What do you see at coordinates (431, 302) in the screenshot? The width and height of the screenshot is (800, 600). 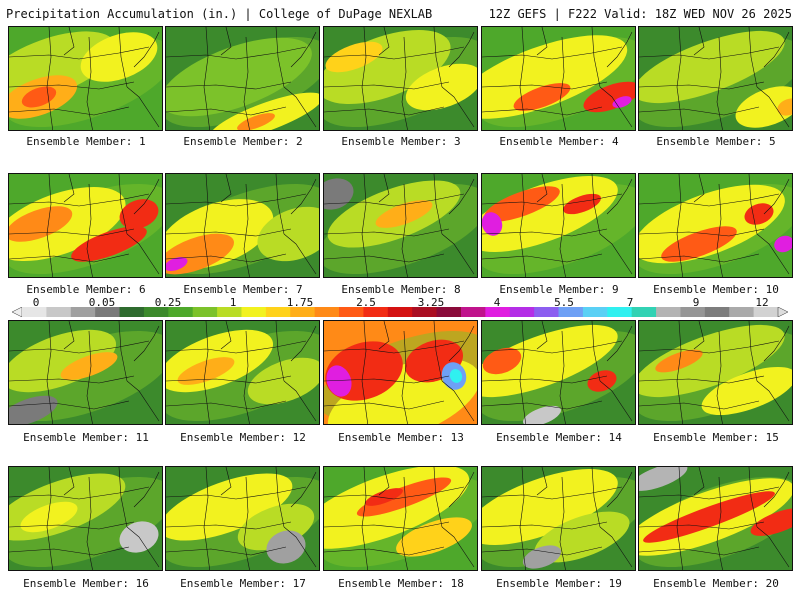 I see `colorbar-tick-label: 3.25` at bounding box center [431, 302].